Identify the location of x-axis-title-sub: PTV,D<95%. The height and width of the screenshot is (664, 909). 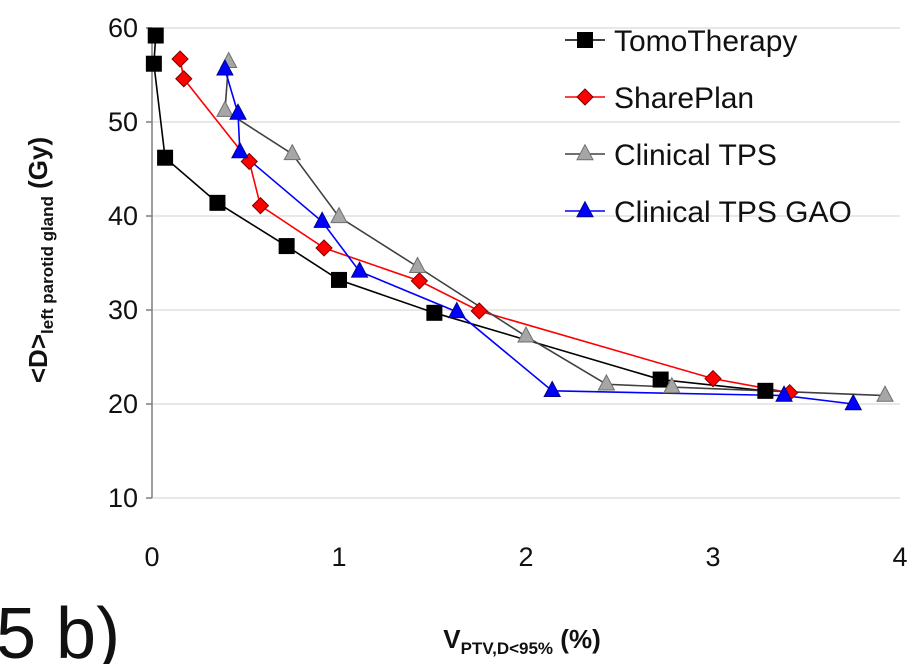
(507, 648).